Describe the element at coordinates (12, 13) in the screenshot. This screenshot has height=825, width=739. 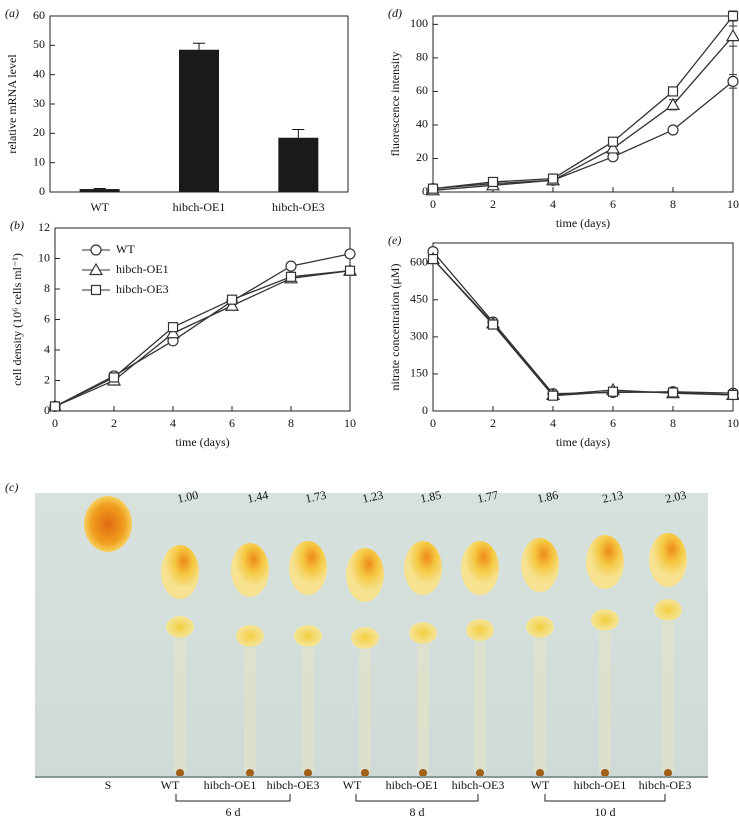
I see `panel-label: (a)` at that location.